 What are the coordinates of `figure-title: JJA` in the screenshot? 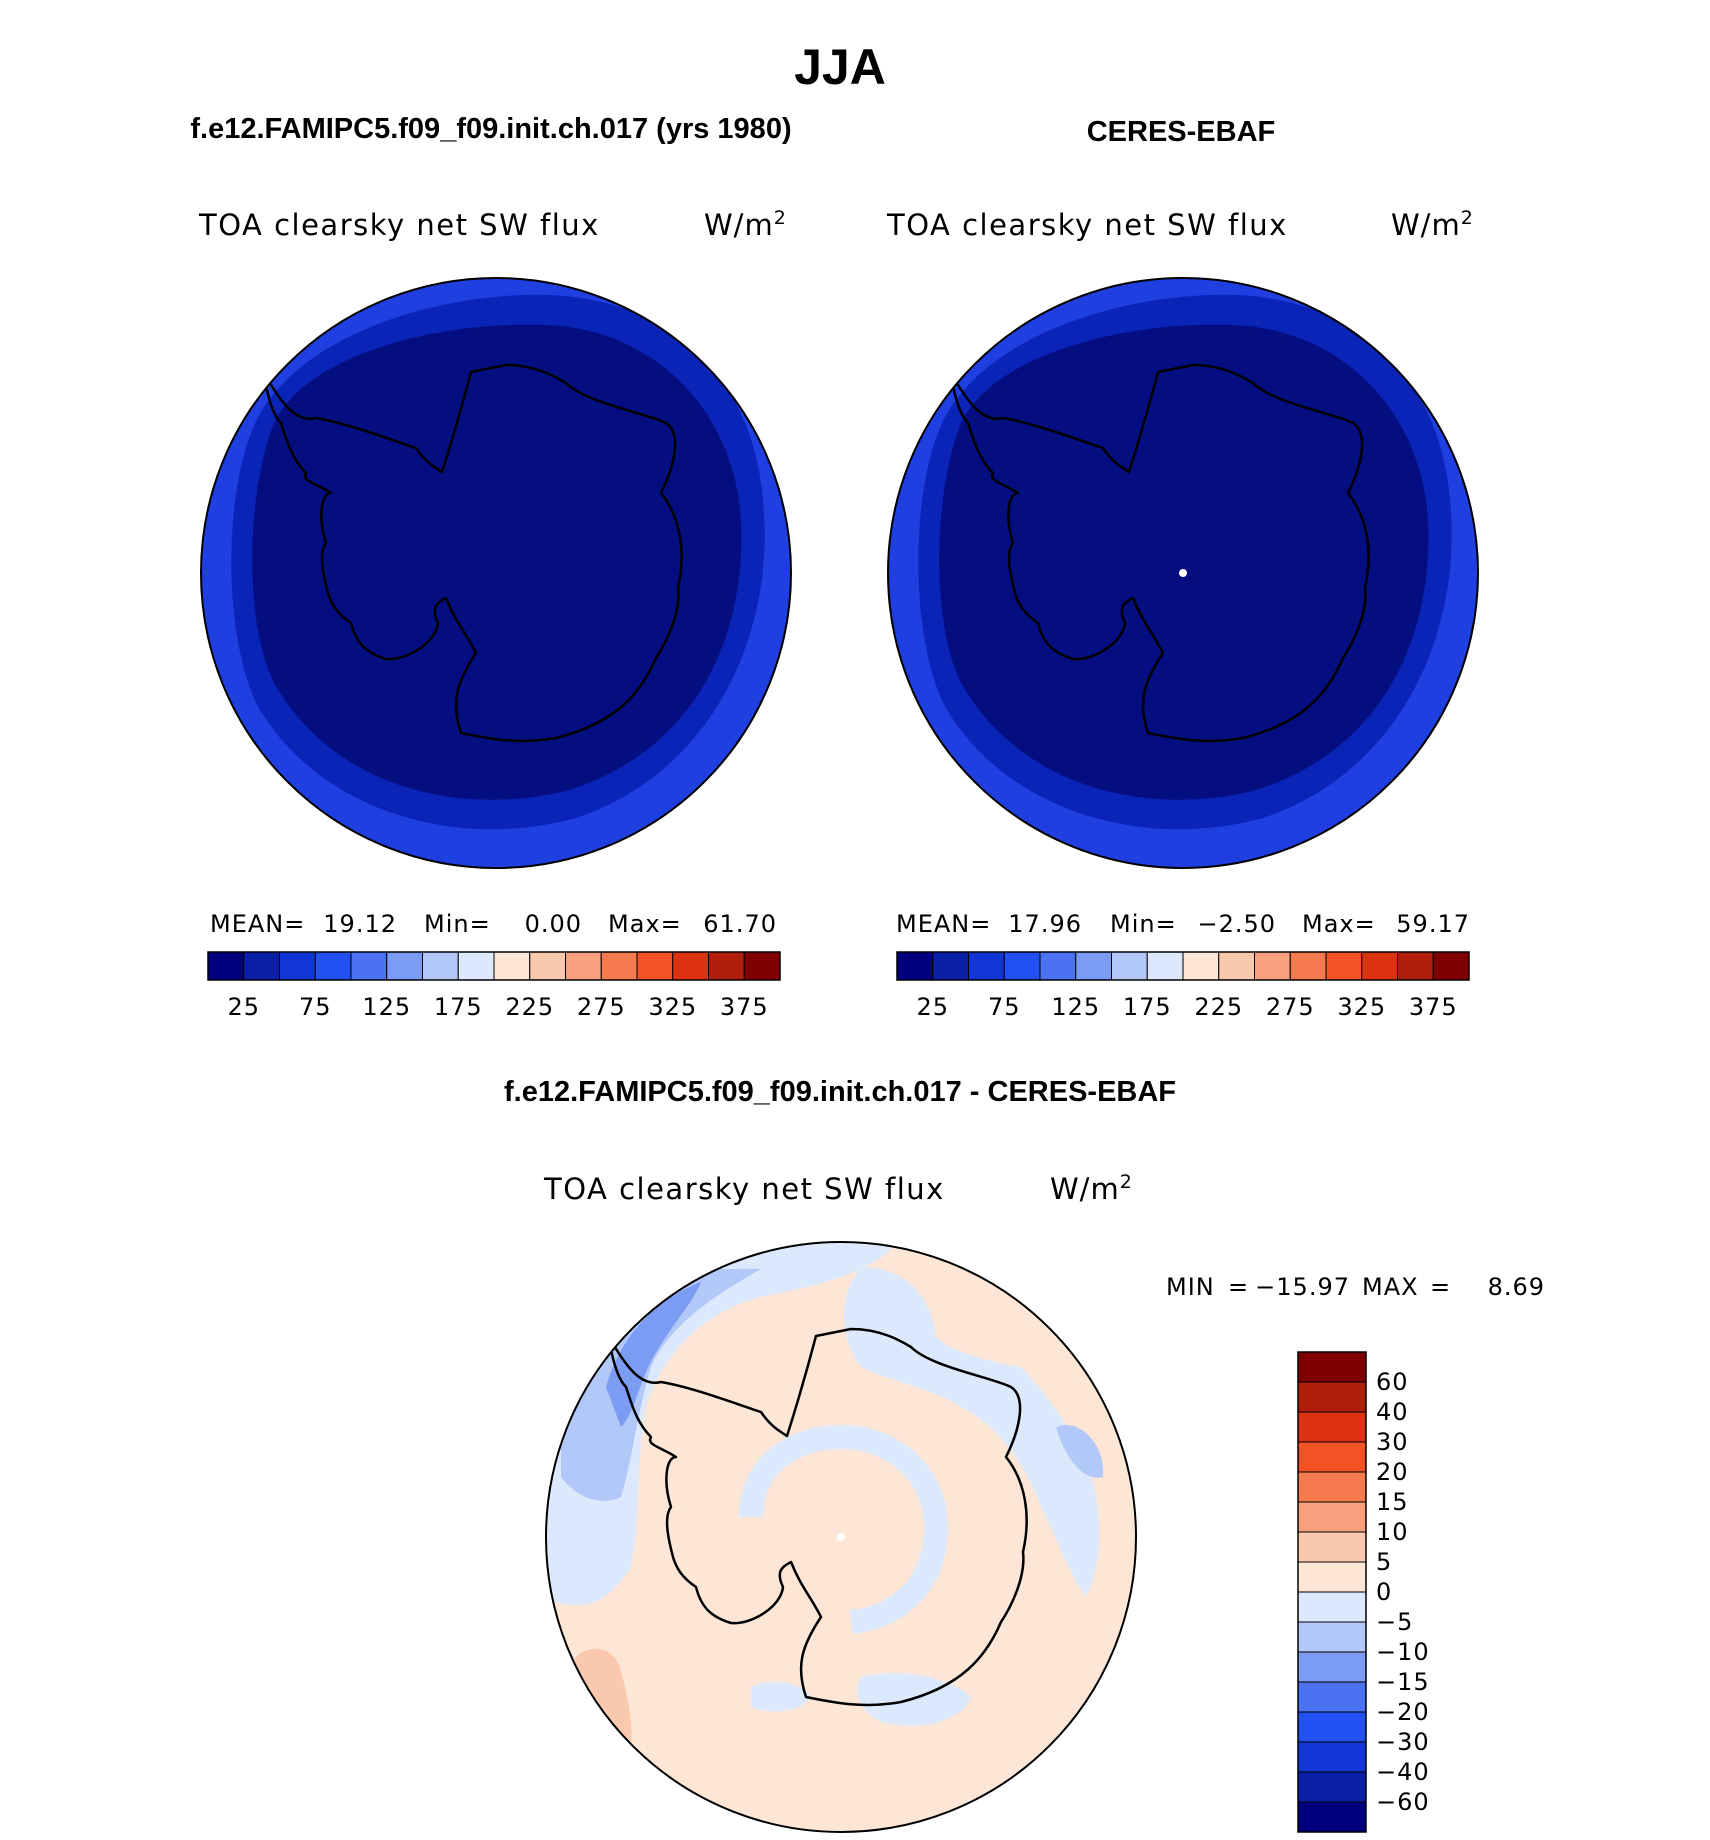 It's located at (840, 67).